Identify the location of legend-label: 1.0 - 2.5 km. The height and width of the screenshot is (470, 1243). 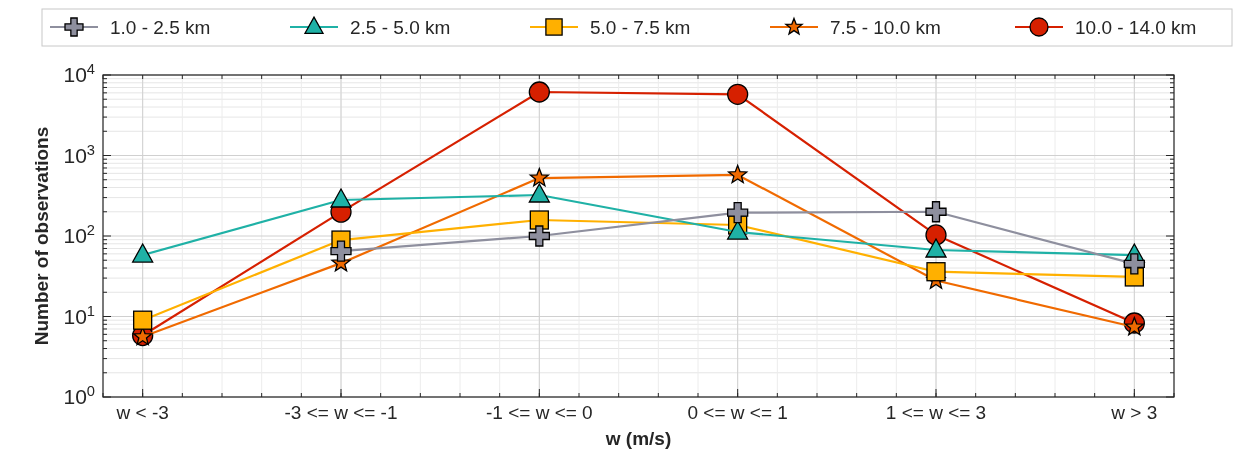
(160, 27).